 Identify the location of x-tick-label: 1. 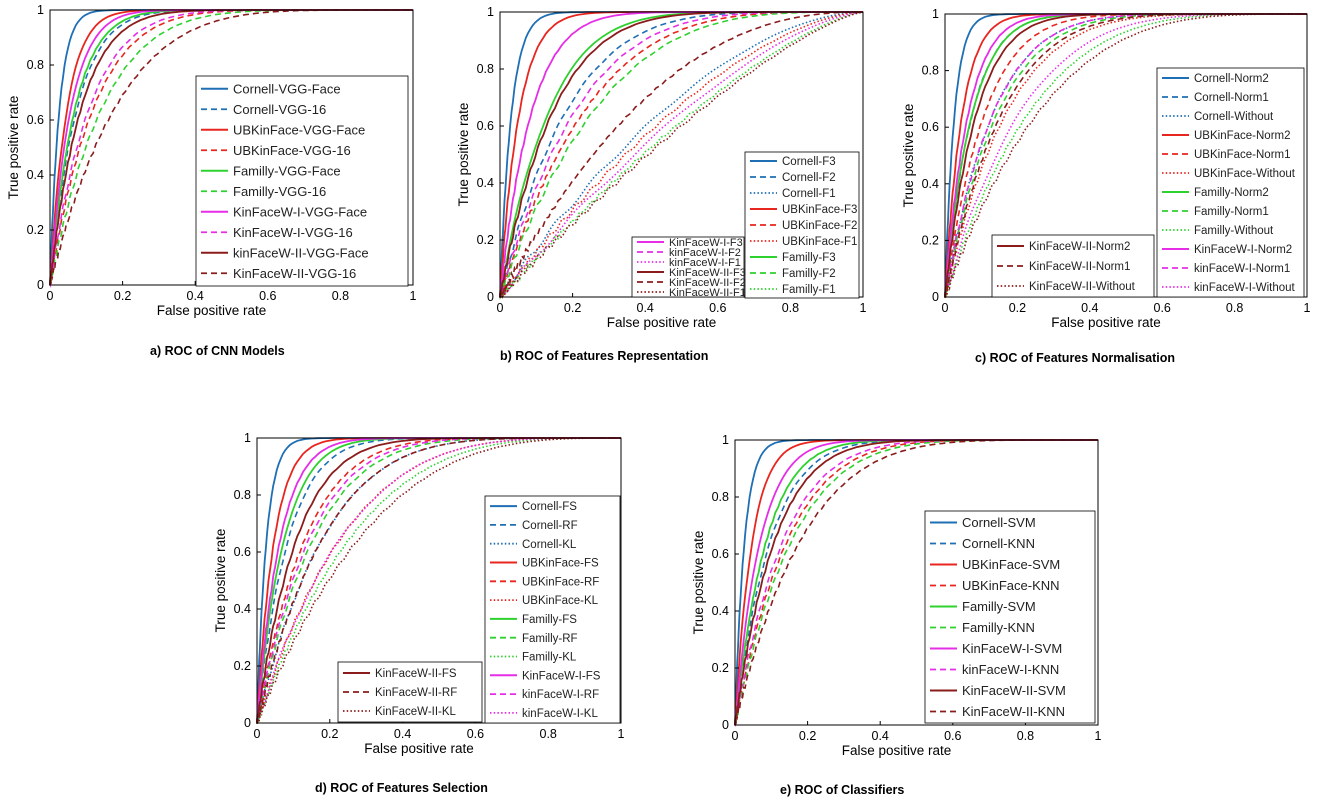
(1098, 736).